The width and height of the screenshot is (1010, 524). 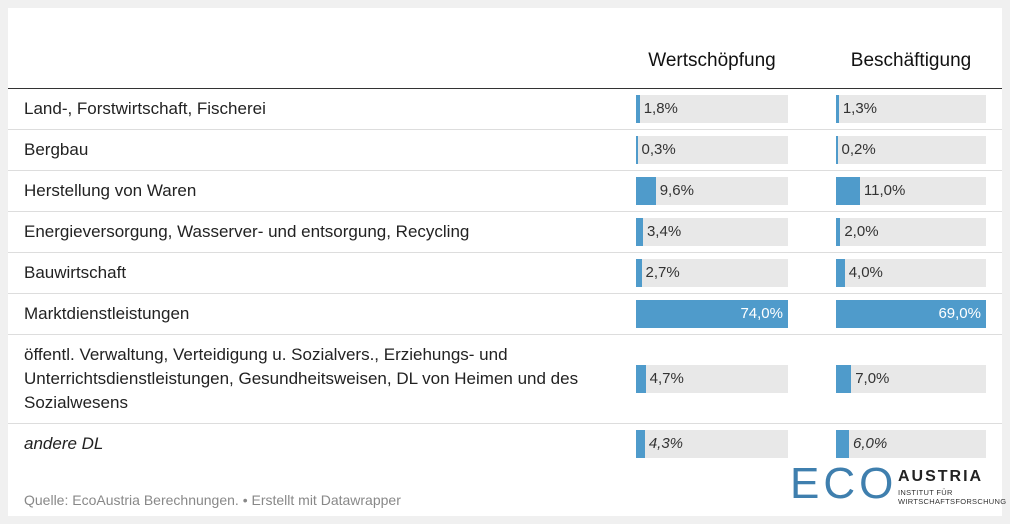 I want to click on value-label: 7,0%, so click(x=872, y=378).